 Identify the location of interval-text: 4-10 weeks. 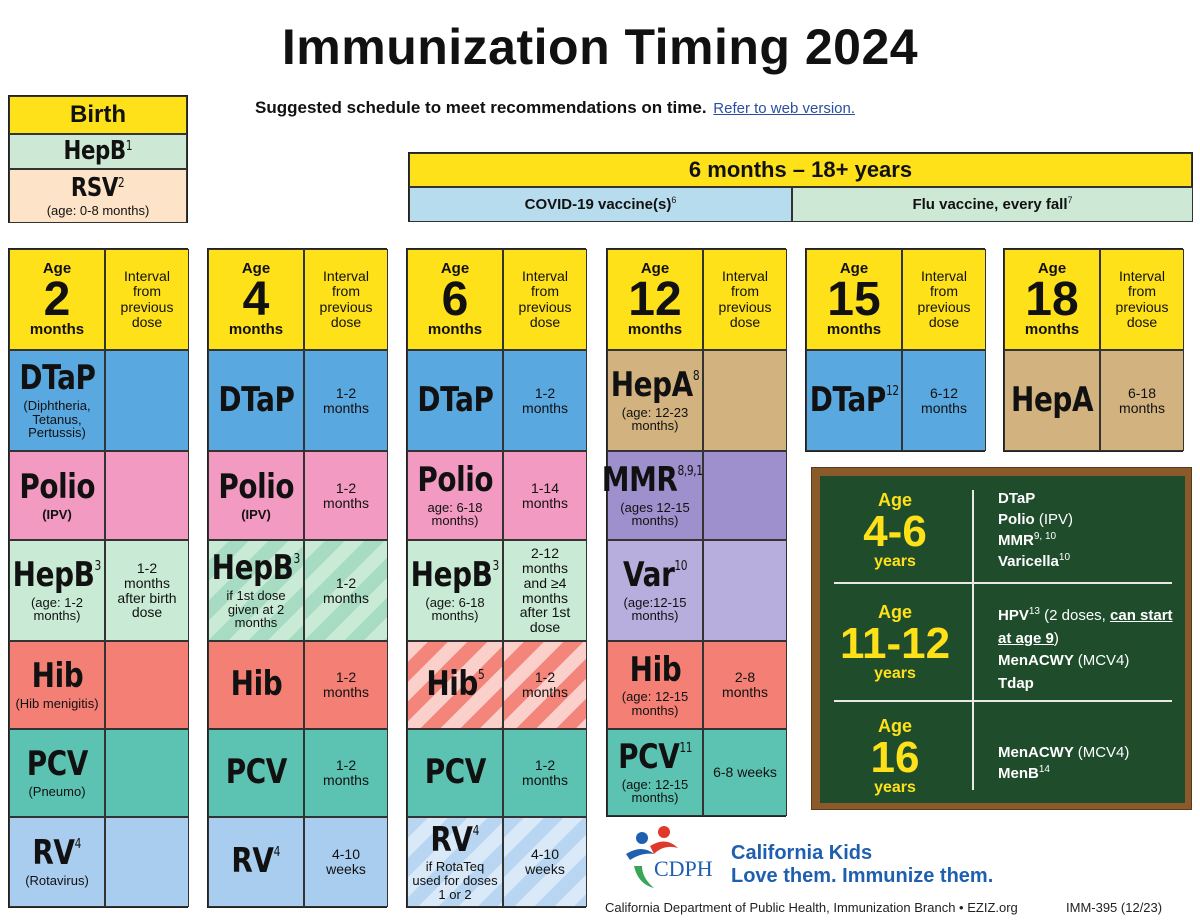
(346, 861).